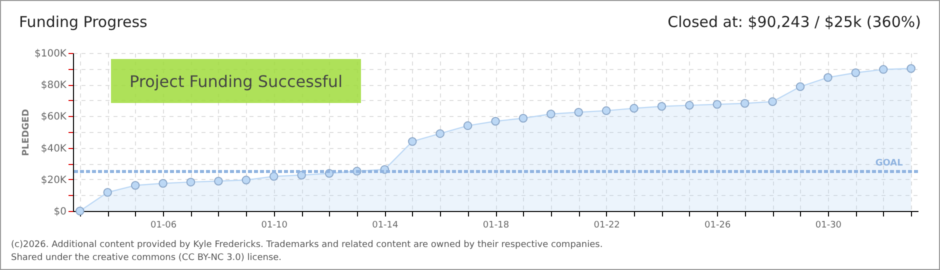 The width and height of the screenshot is (940, 270). I want to click on y-tick-label: $20K, so click(53, 180).